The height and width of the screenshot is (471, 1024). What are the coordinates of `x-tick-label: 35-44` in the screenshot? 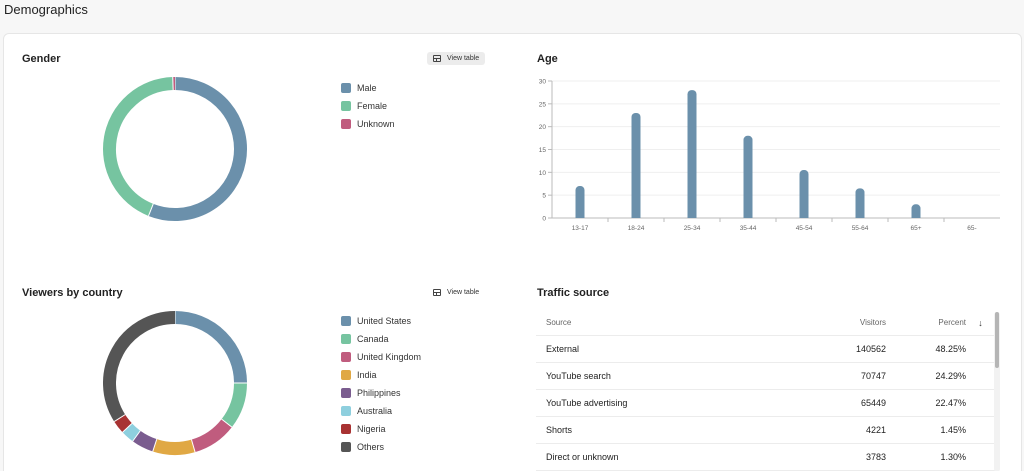 It's located at (748, 228).